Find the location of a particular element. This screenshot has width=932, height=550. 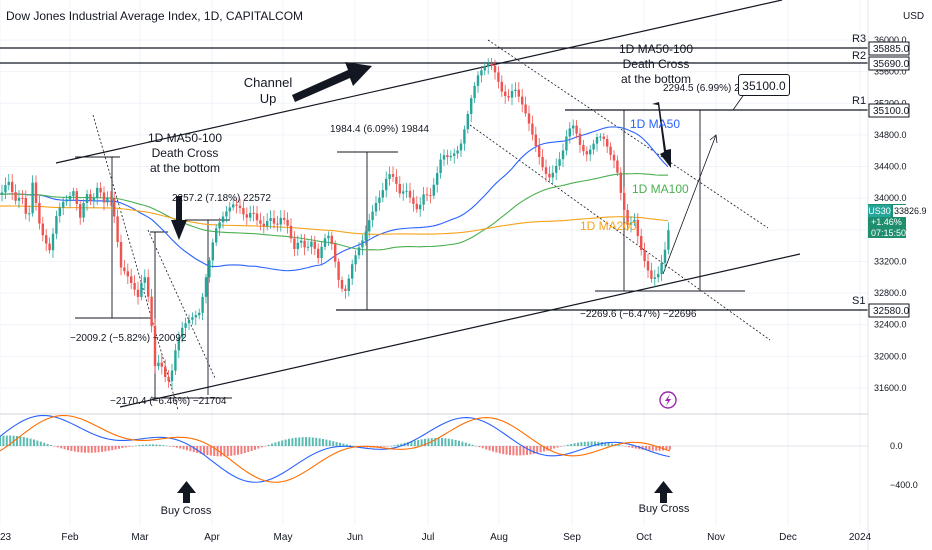

time-tick-label: Mar is located at coordinates (140, 537).